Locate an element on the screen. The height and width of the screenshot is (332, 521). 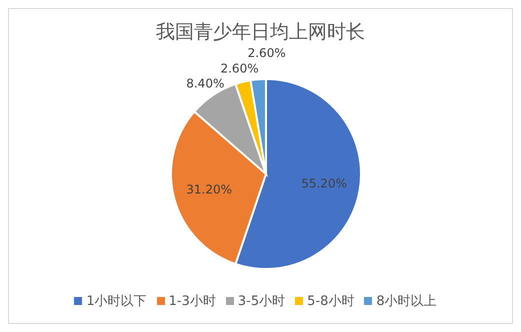
legend-label: 3-5小时 is located at coordinates (262, 301).